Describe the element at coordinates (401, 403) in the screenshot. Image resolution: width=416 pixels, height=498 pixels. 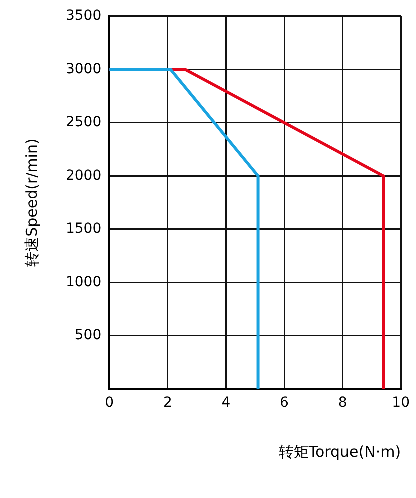
I see `x-tick-label: 10` at that location.